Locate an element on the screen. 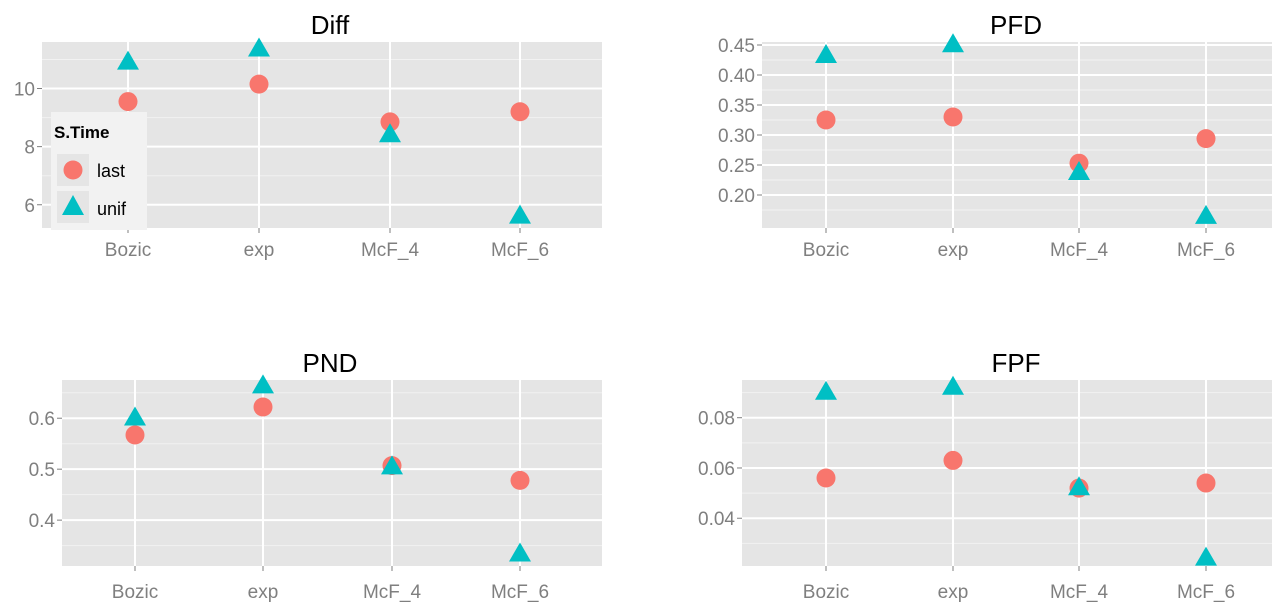  legend-label-unif: unif is located at coordinates (112, 209).